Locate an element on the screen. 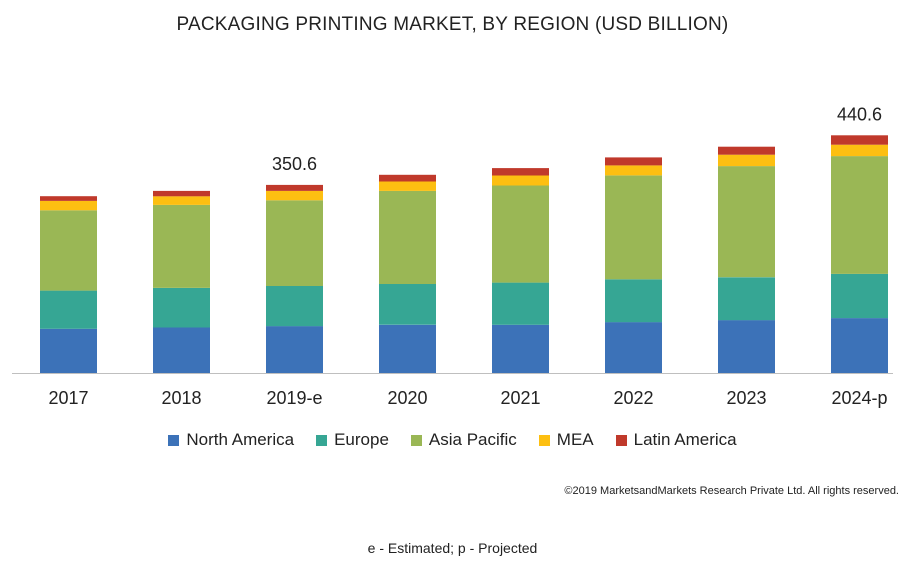 The image size is (905, 561). bar-segment-north-america-2018 is located at coordinates (181, 350).